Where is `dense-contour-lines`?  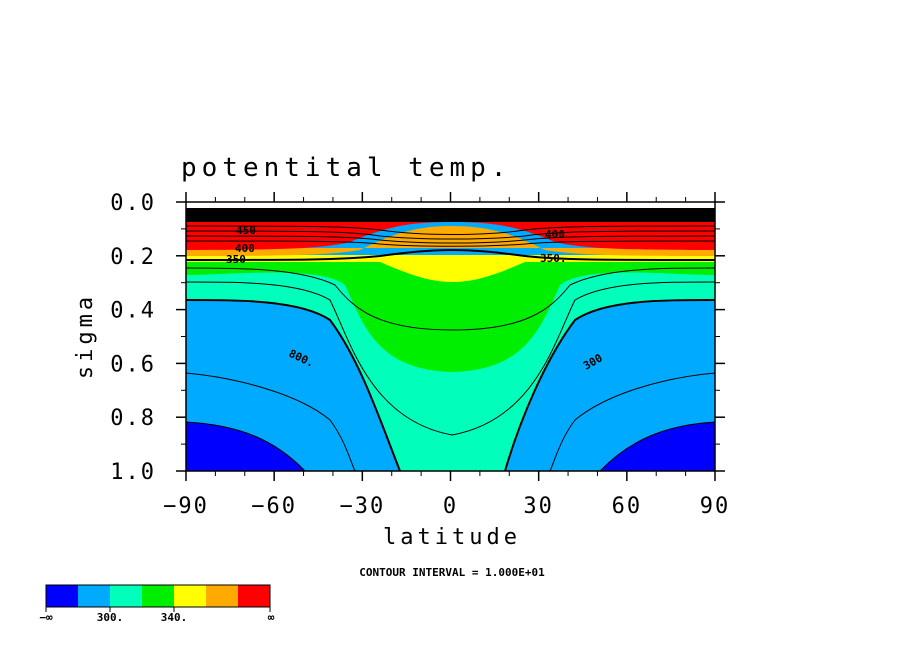
dense-contour-lines is located at coordinates (450, 236).